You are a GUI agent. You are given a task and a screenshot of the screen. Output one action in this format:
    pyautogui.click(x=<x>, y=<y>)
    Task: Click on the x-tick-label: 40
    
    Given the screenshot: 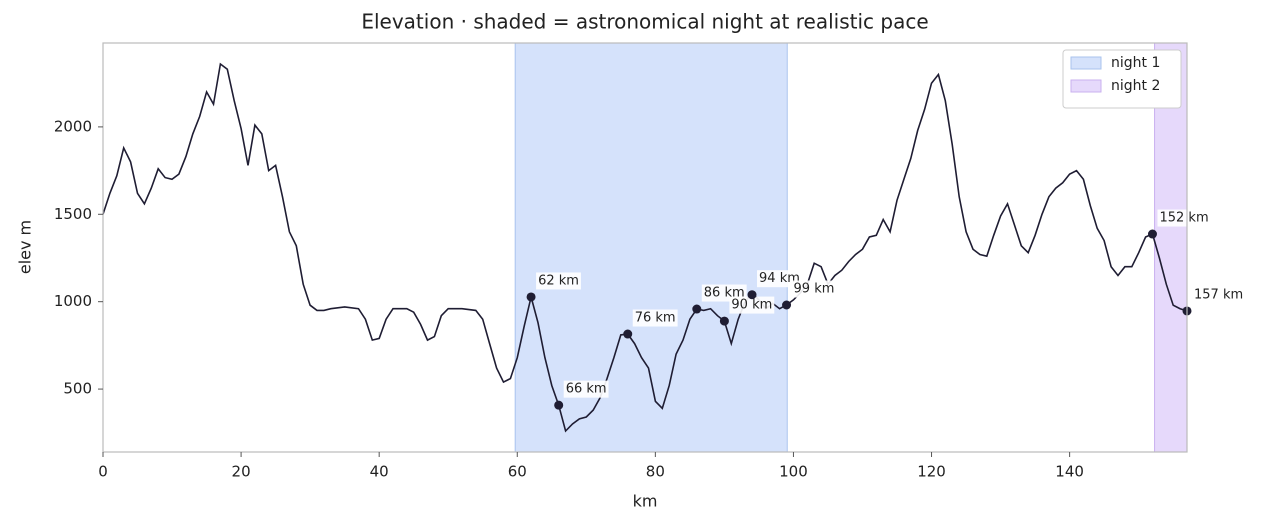 What is the action you would take?
    pyautogui.click(x=379, y=472)
    